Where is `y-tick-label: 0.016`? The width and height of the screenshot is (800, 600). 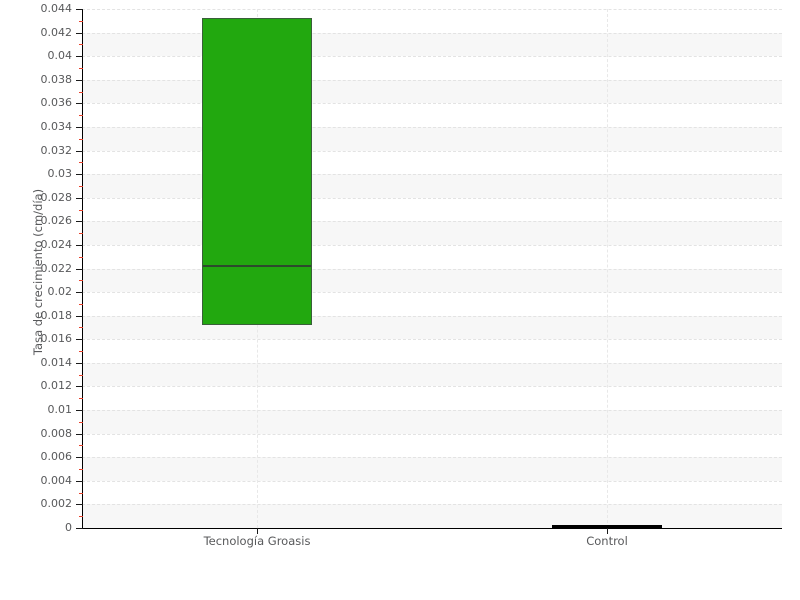
y-tick-label: 0.016 is located at coordinates (56, 339).